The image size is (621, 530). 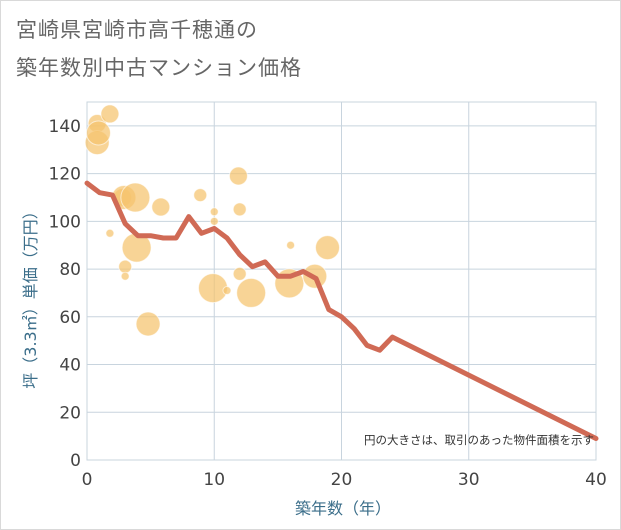 I want to click on y-axis-label: 坪（3.3㎡）単価（万円）, so click(x=30, y=295).